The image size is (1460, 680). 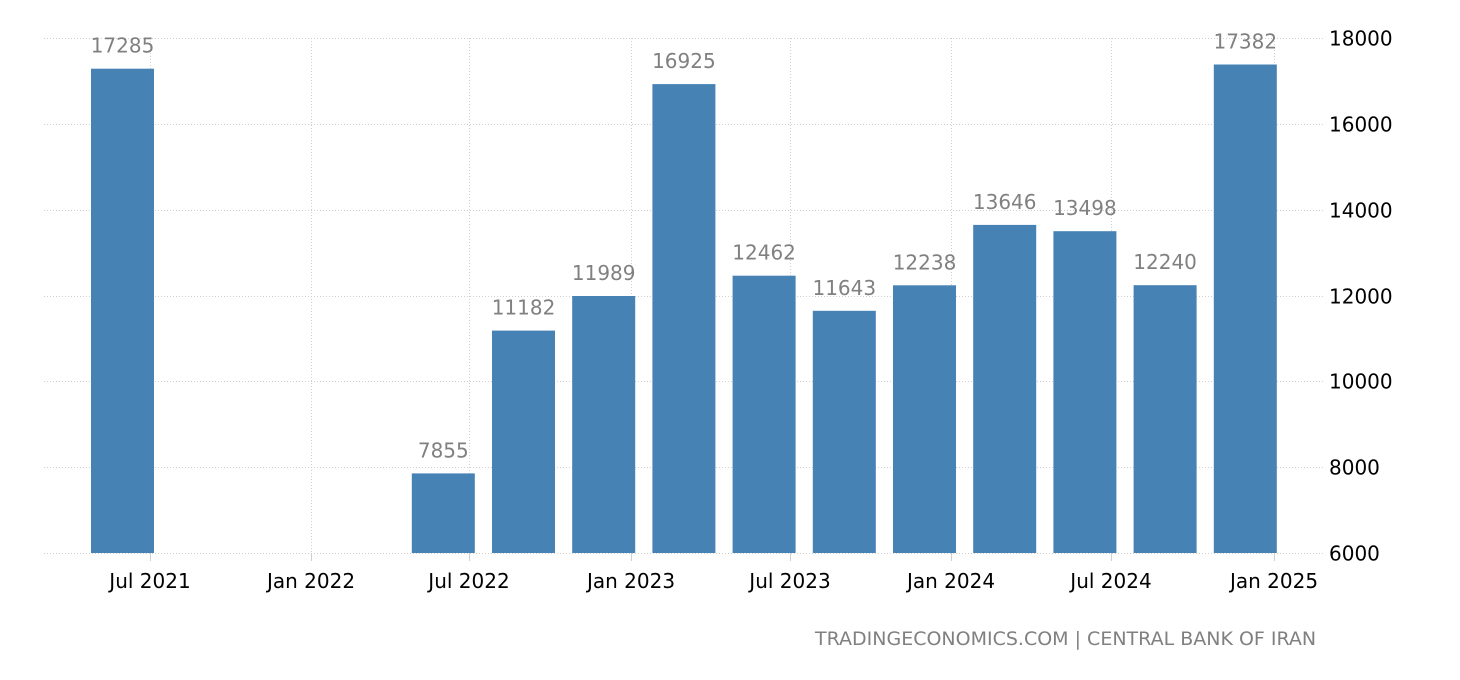 What do you see at coordinates (1361, 211) in the screenshot?
I see `y-tick-label: 14000` at bounding box center [1361, 211].